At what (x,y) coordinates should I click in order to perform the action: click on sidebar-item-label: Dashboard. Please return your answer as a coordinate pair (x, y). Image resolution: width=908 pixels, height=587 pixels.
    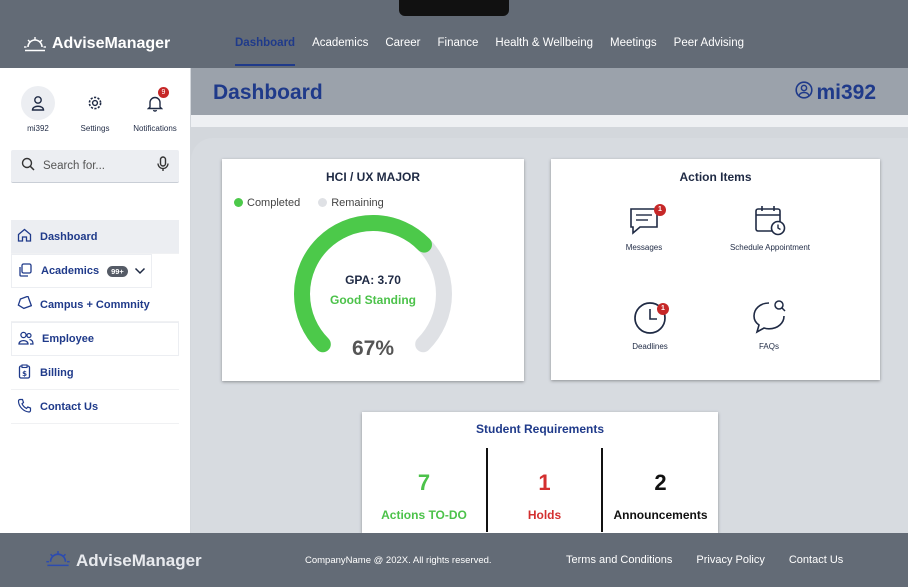
    Looking at the image, I should click on (69, 236).